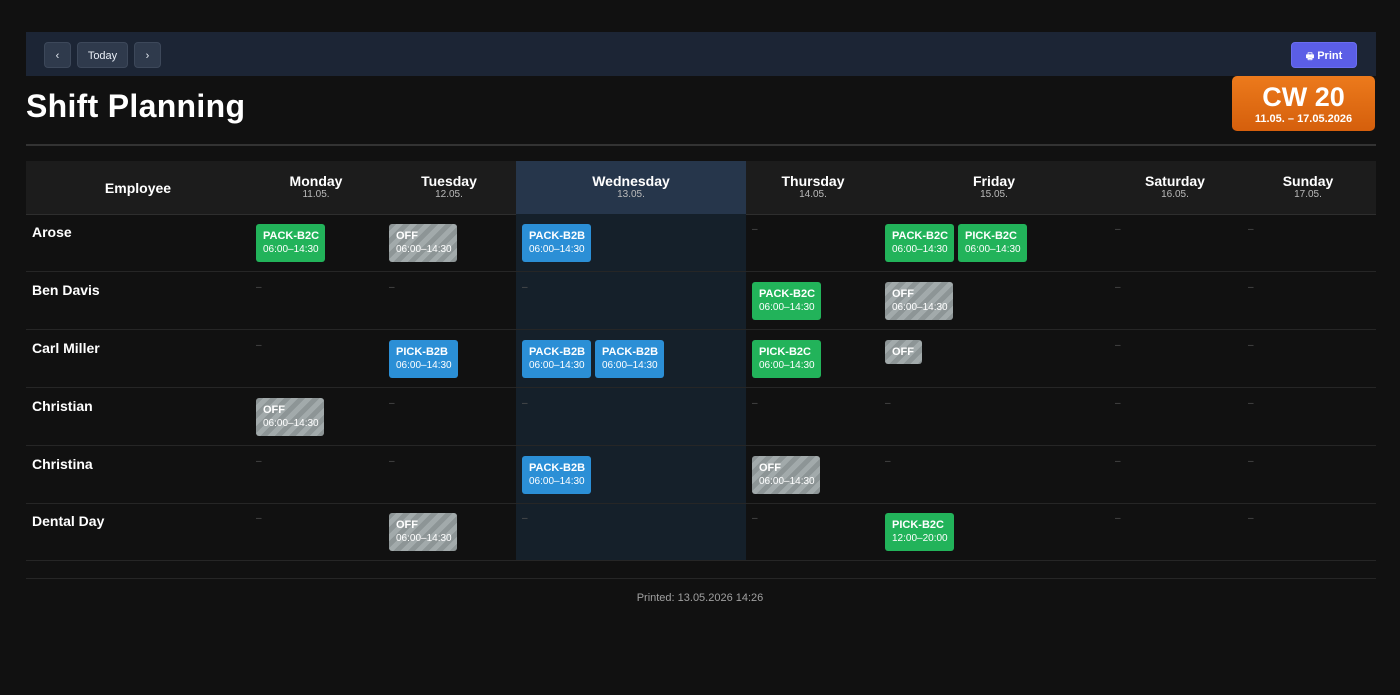  What do you see at coordinates (813, 187) in the screenshot?
I see `day-header-thursday: Thursday 14.05.` at bounding box center [813, 187].